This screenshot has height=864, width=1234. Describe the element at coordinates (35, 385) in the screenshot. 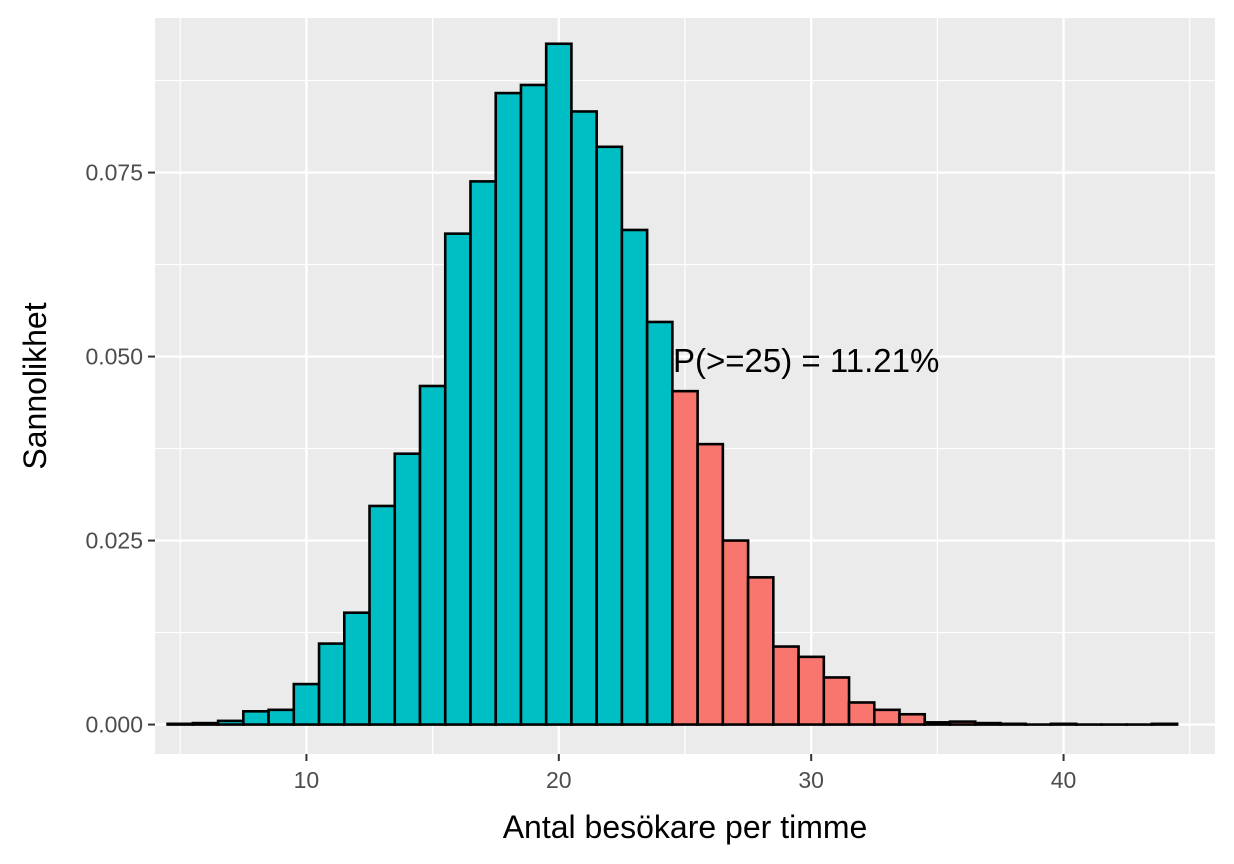

I see `y-axis-title: Sannolikhet` at that location.